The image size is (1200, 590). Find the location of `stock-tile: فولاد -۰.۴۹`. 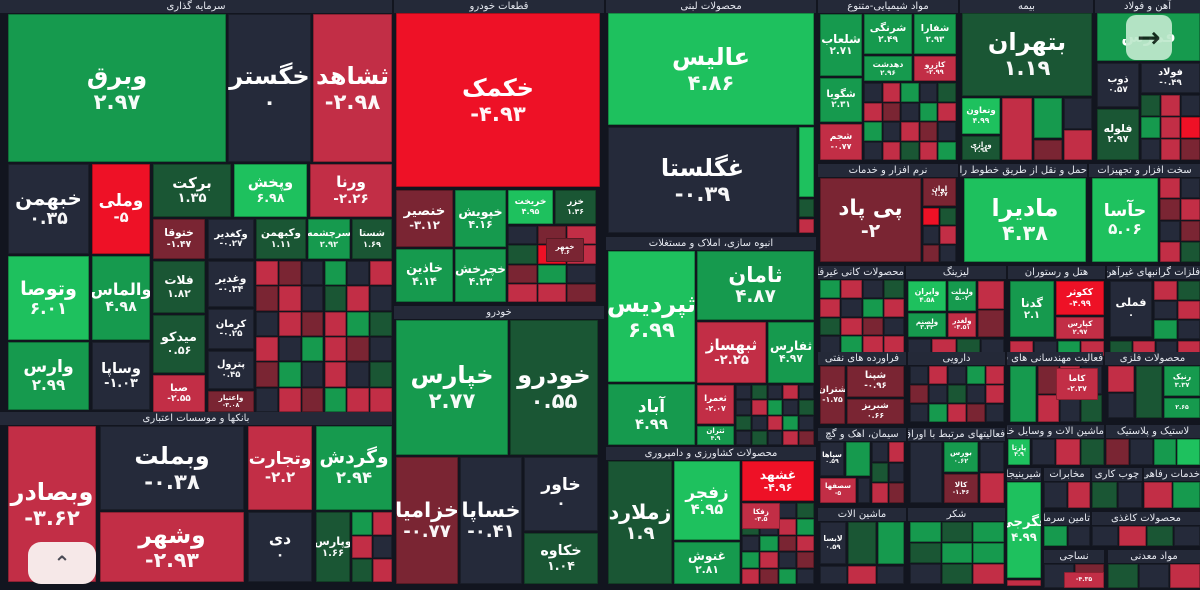

stock-tile: فولاد -۰.۴۹ is located at coordinates (1170, 78).